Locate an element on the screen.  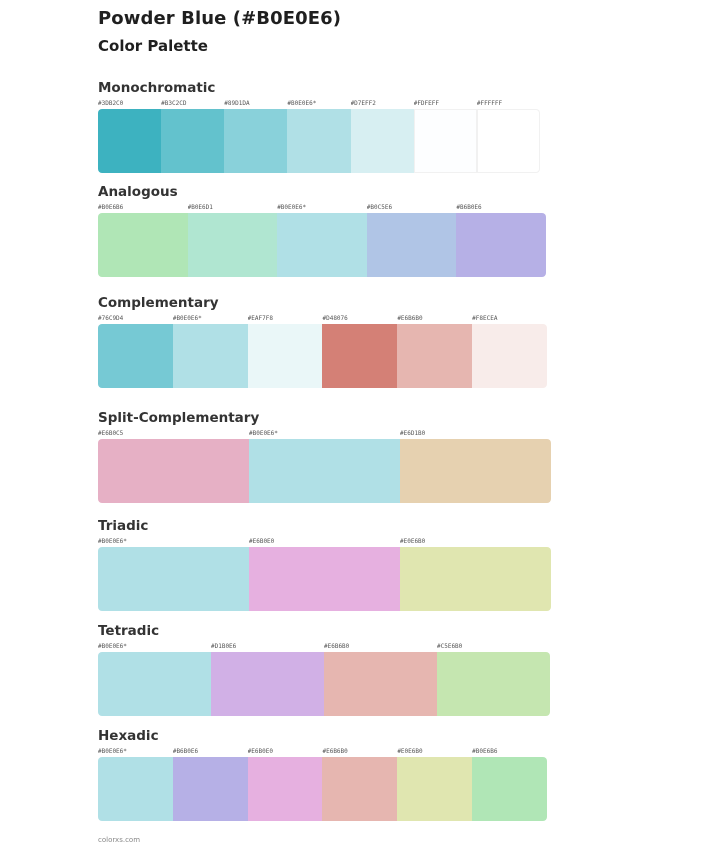
swatch-row: #E6B0C5 #B0E0E6* #E6D1B0 is located at coordinates (324, 466).